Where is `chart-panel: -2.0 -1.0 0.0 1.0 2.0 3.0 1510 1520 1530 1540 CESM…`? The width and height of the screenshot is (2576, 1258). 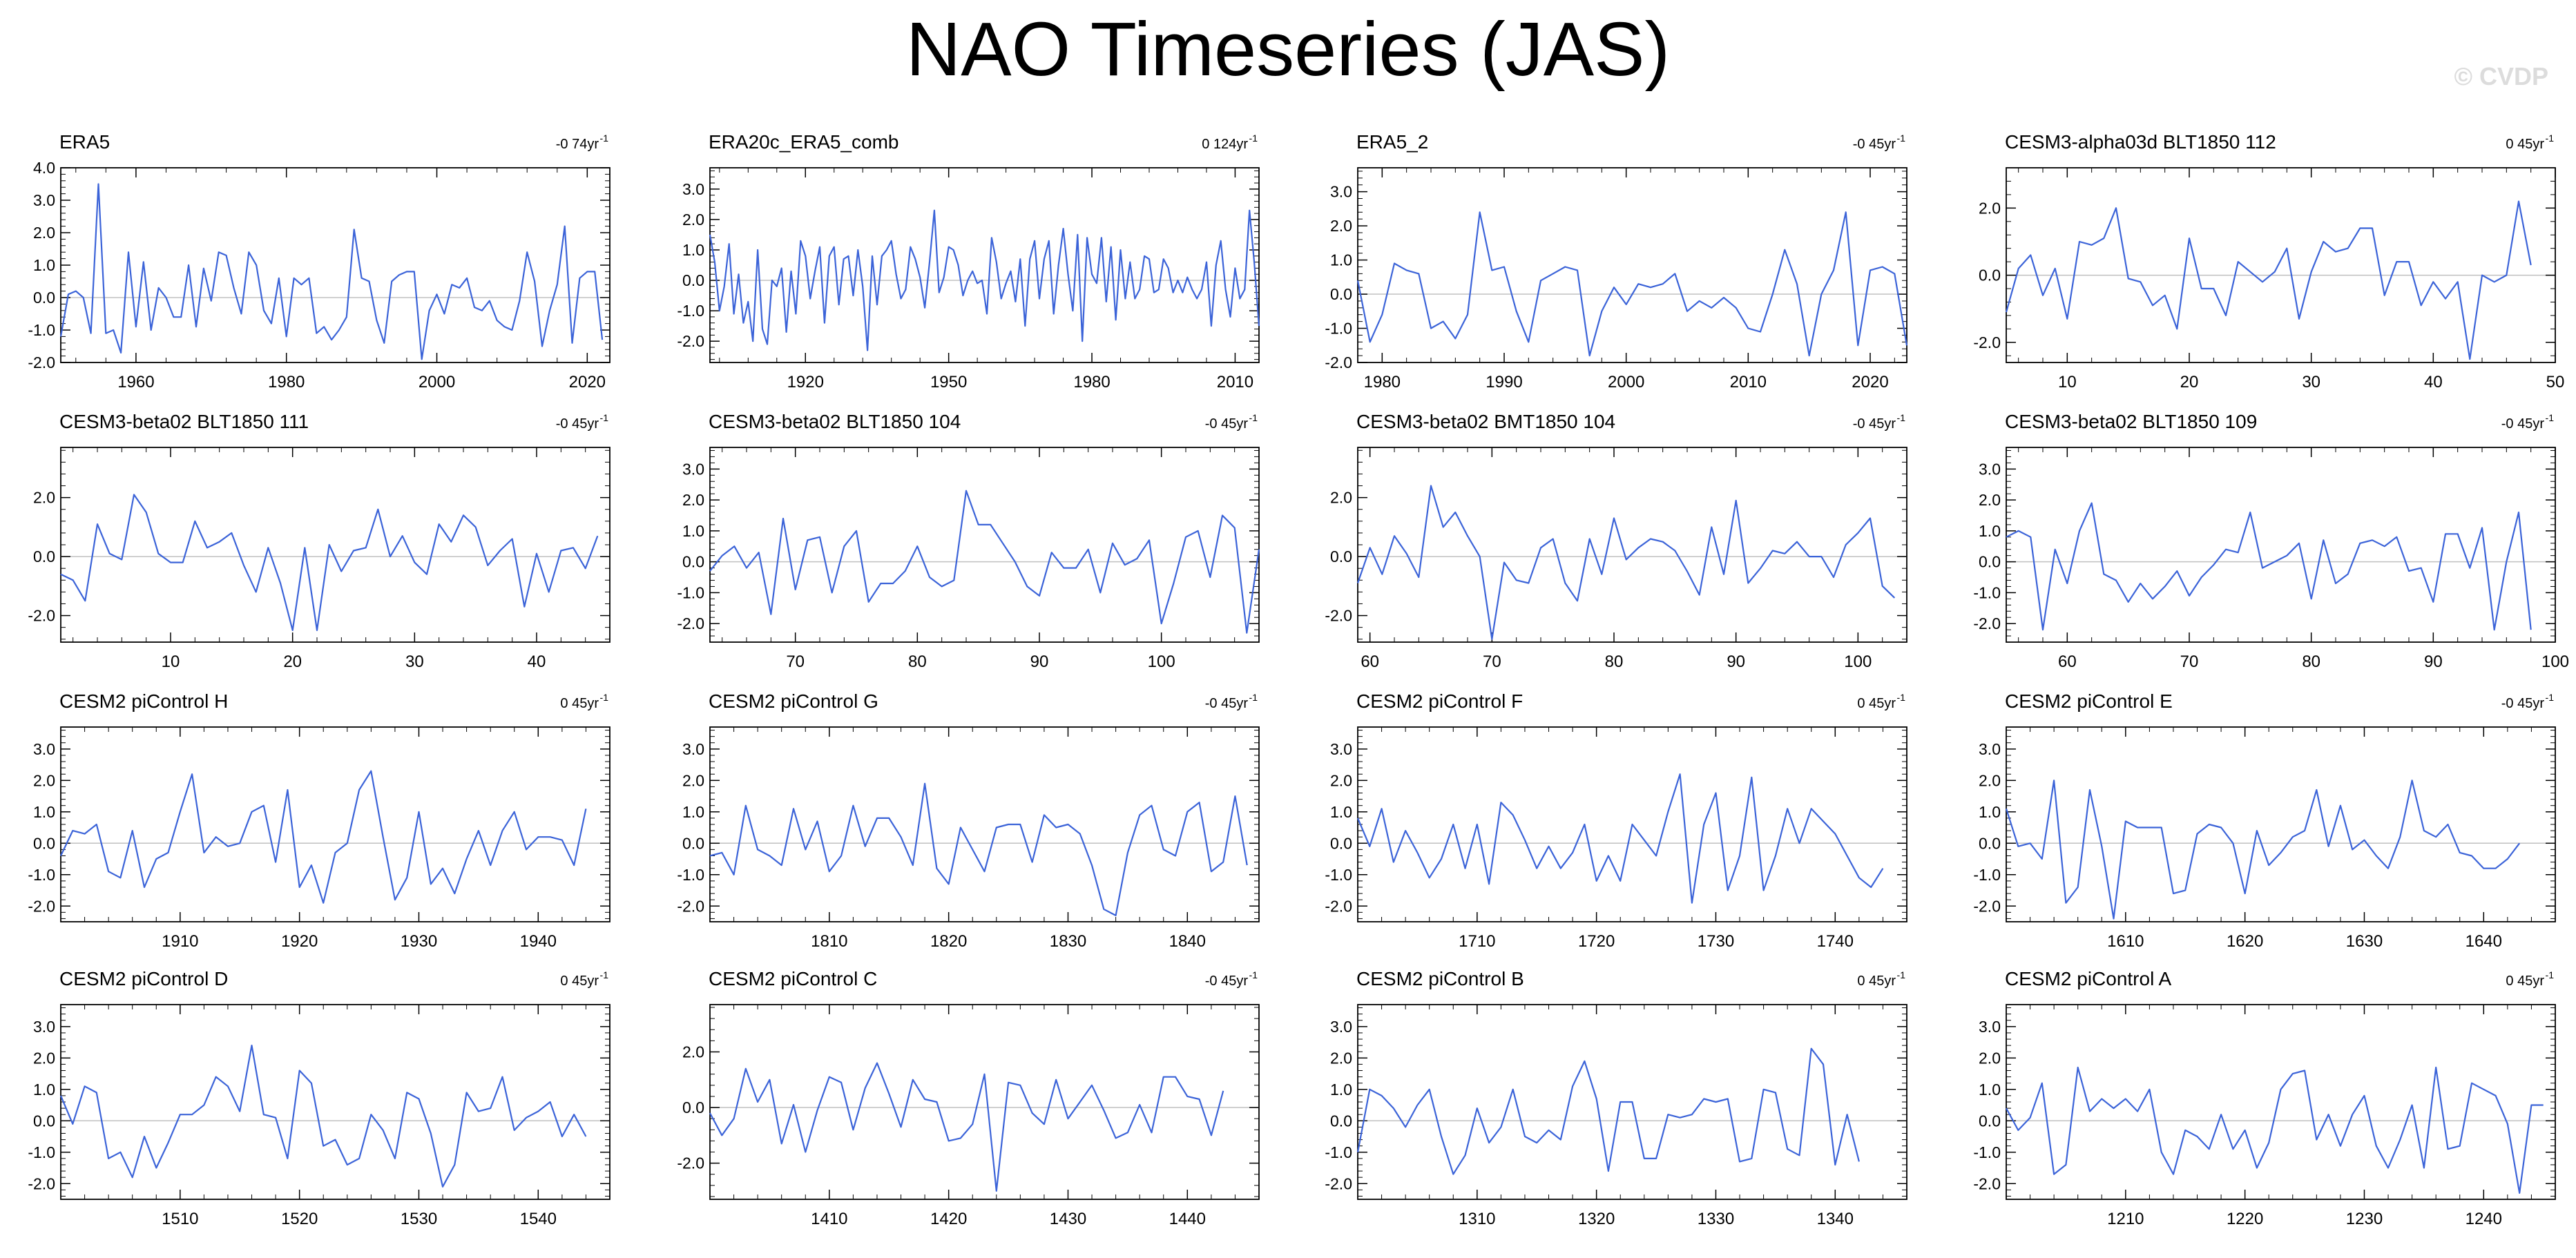 chart-panel: -2.0 -1.0 0.0 1.0 2.0 3.0 1510 1520 1530 1540 CESM… is located at coordinates (319, 1098).